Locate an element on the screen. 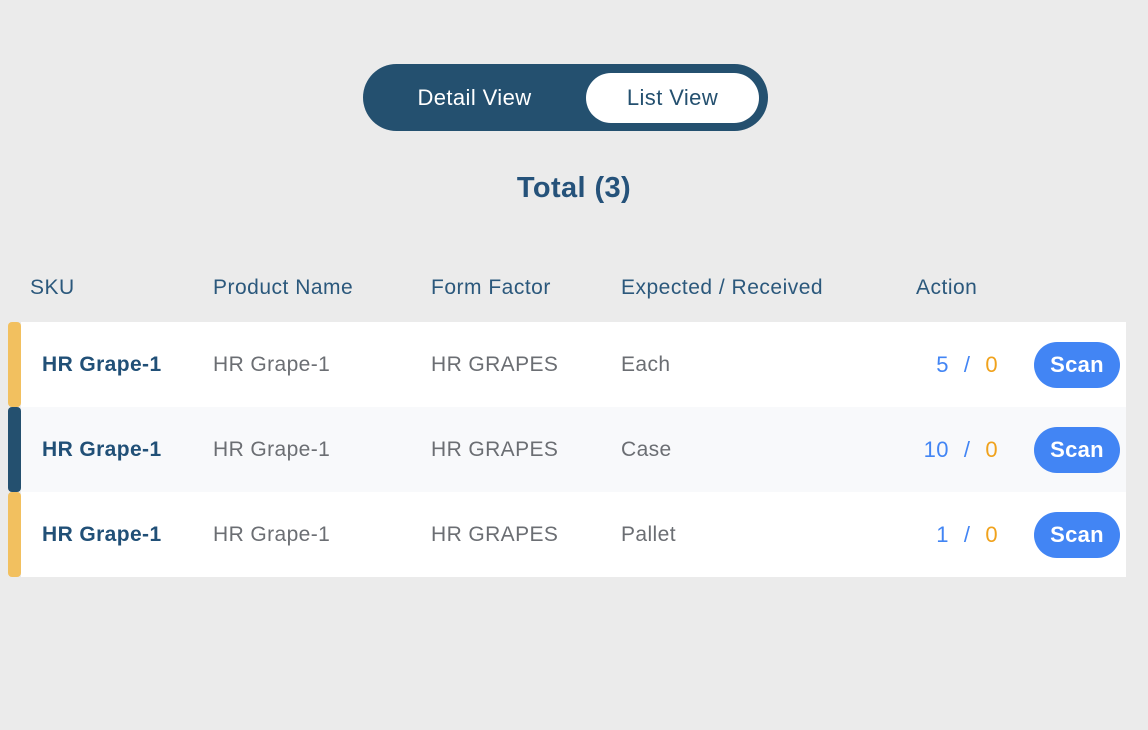 This screenshot has width=1148, height=730. cell-expected-received: 1 / 0 is located at coordinates (869, 535).